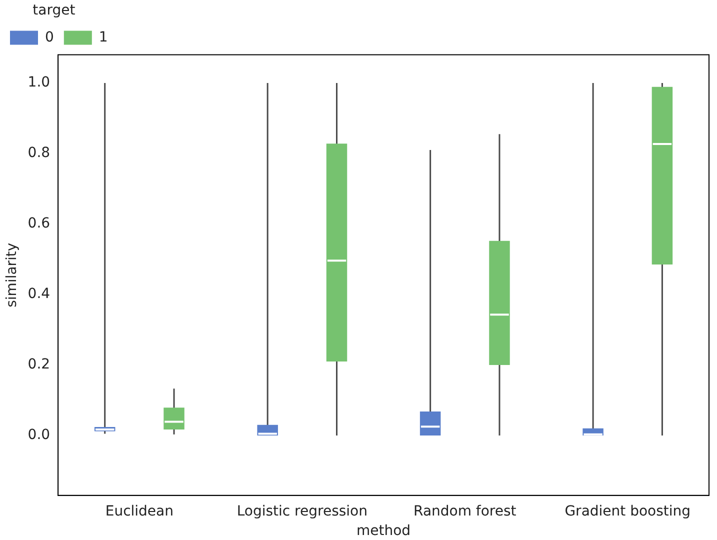 Image resolution: width=717 pixels, height=540 pixels. I want to click on y-axis-title: similarity, so click(12, 275).